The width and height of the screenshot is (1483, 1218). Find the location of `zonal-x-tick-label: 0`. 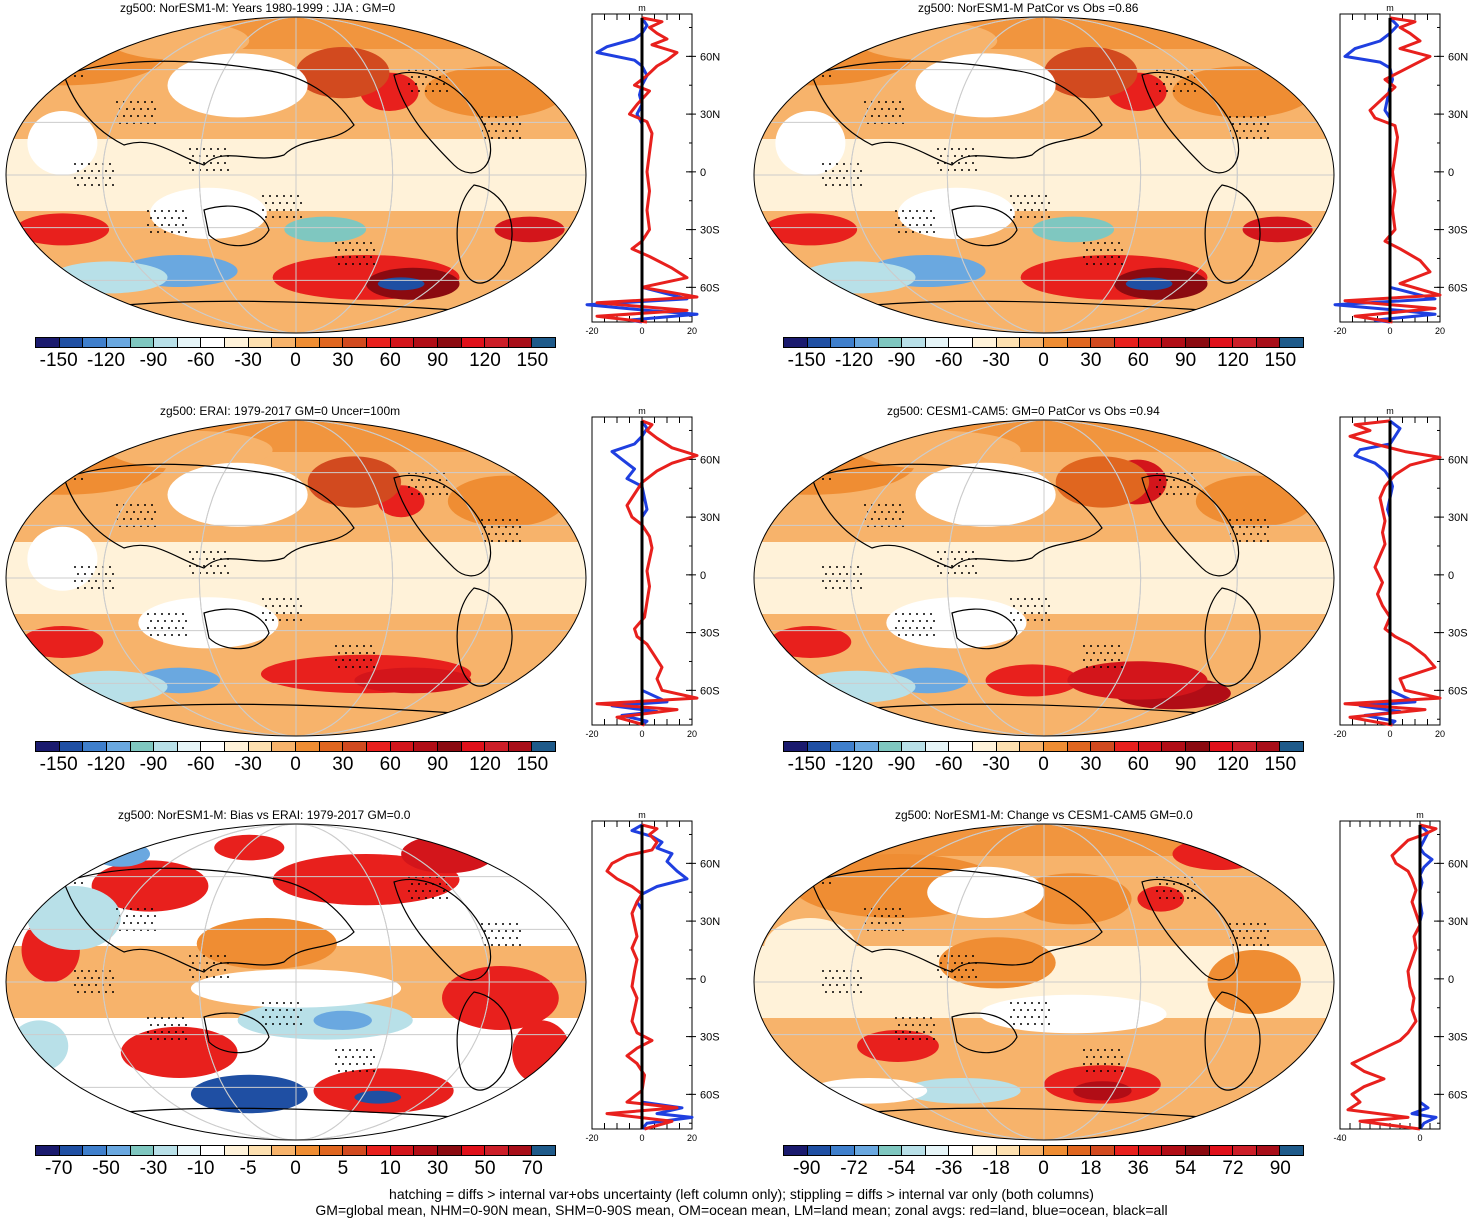

zonal-x-tick-label: 0 is located at coordinates (641, 734).